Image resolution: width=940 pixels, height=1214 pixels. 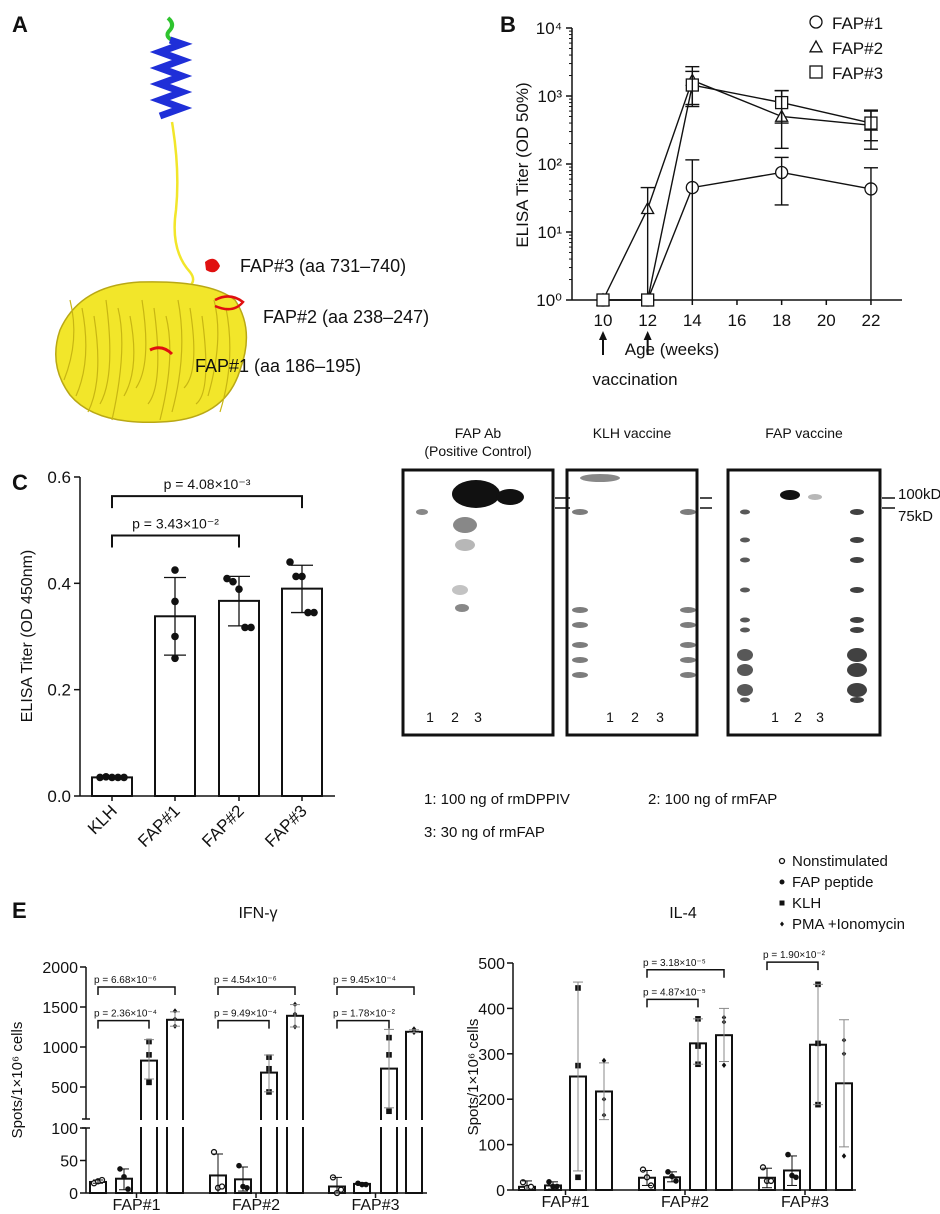 I want to click on bar, so click(x=175, y=1106).